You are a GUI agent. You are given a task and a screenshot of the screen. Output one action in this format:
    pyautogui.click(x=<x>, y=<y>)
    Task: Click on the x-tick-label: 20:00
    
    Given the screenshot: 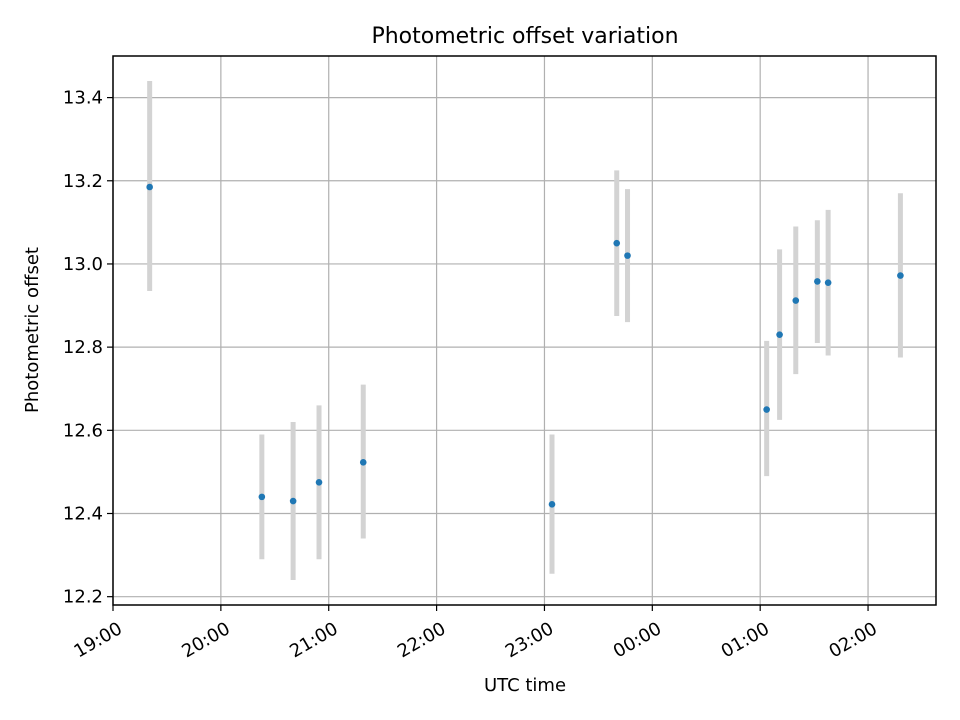 What is the action you would take?
    pyautogui.click(x=205, y=640)
    